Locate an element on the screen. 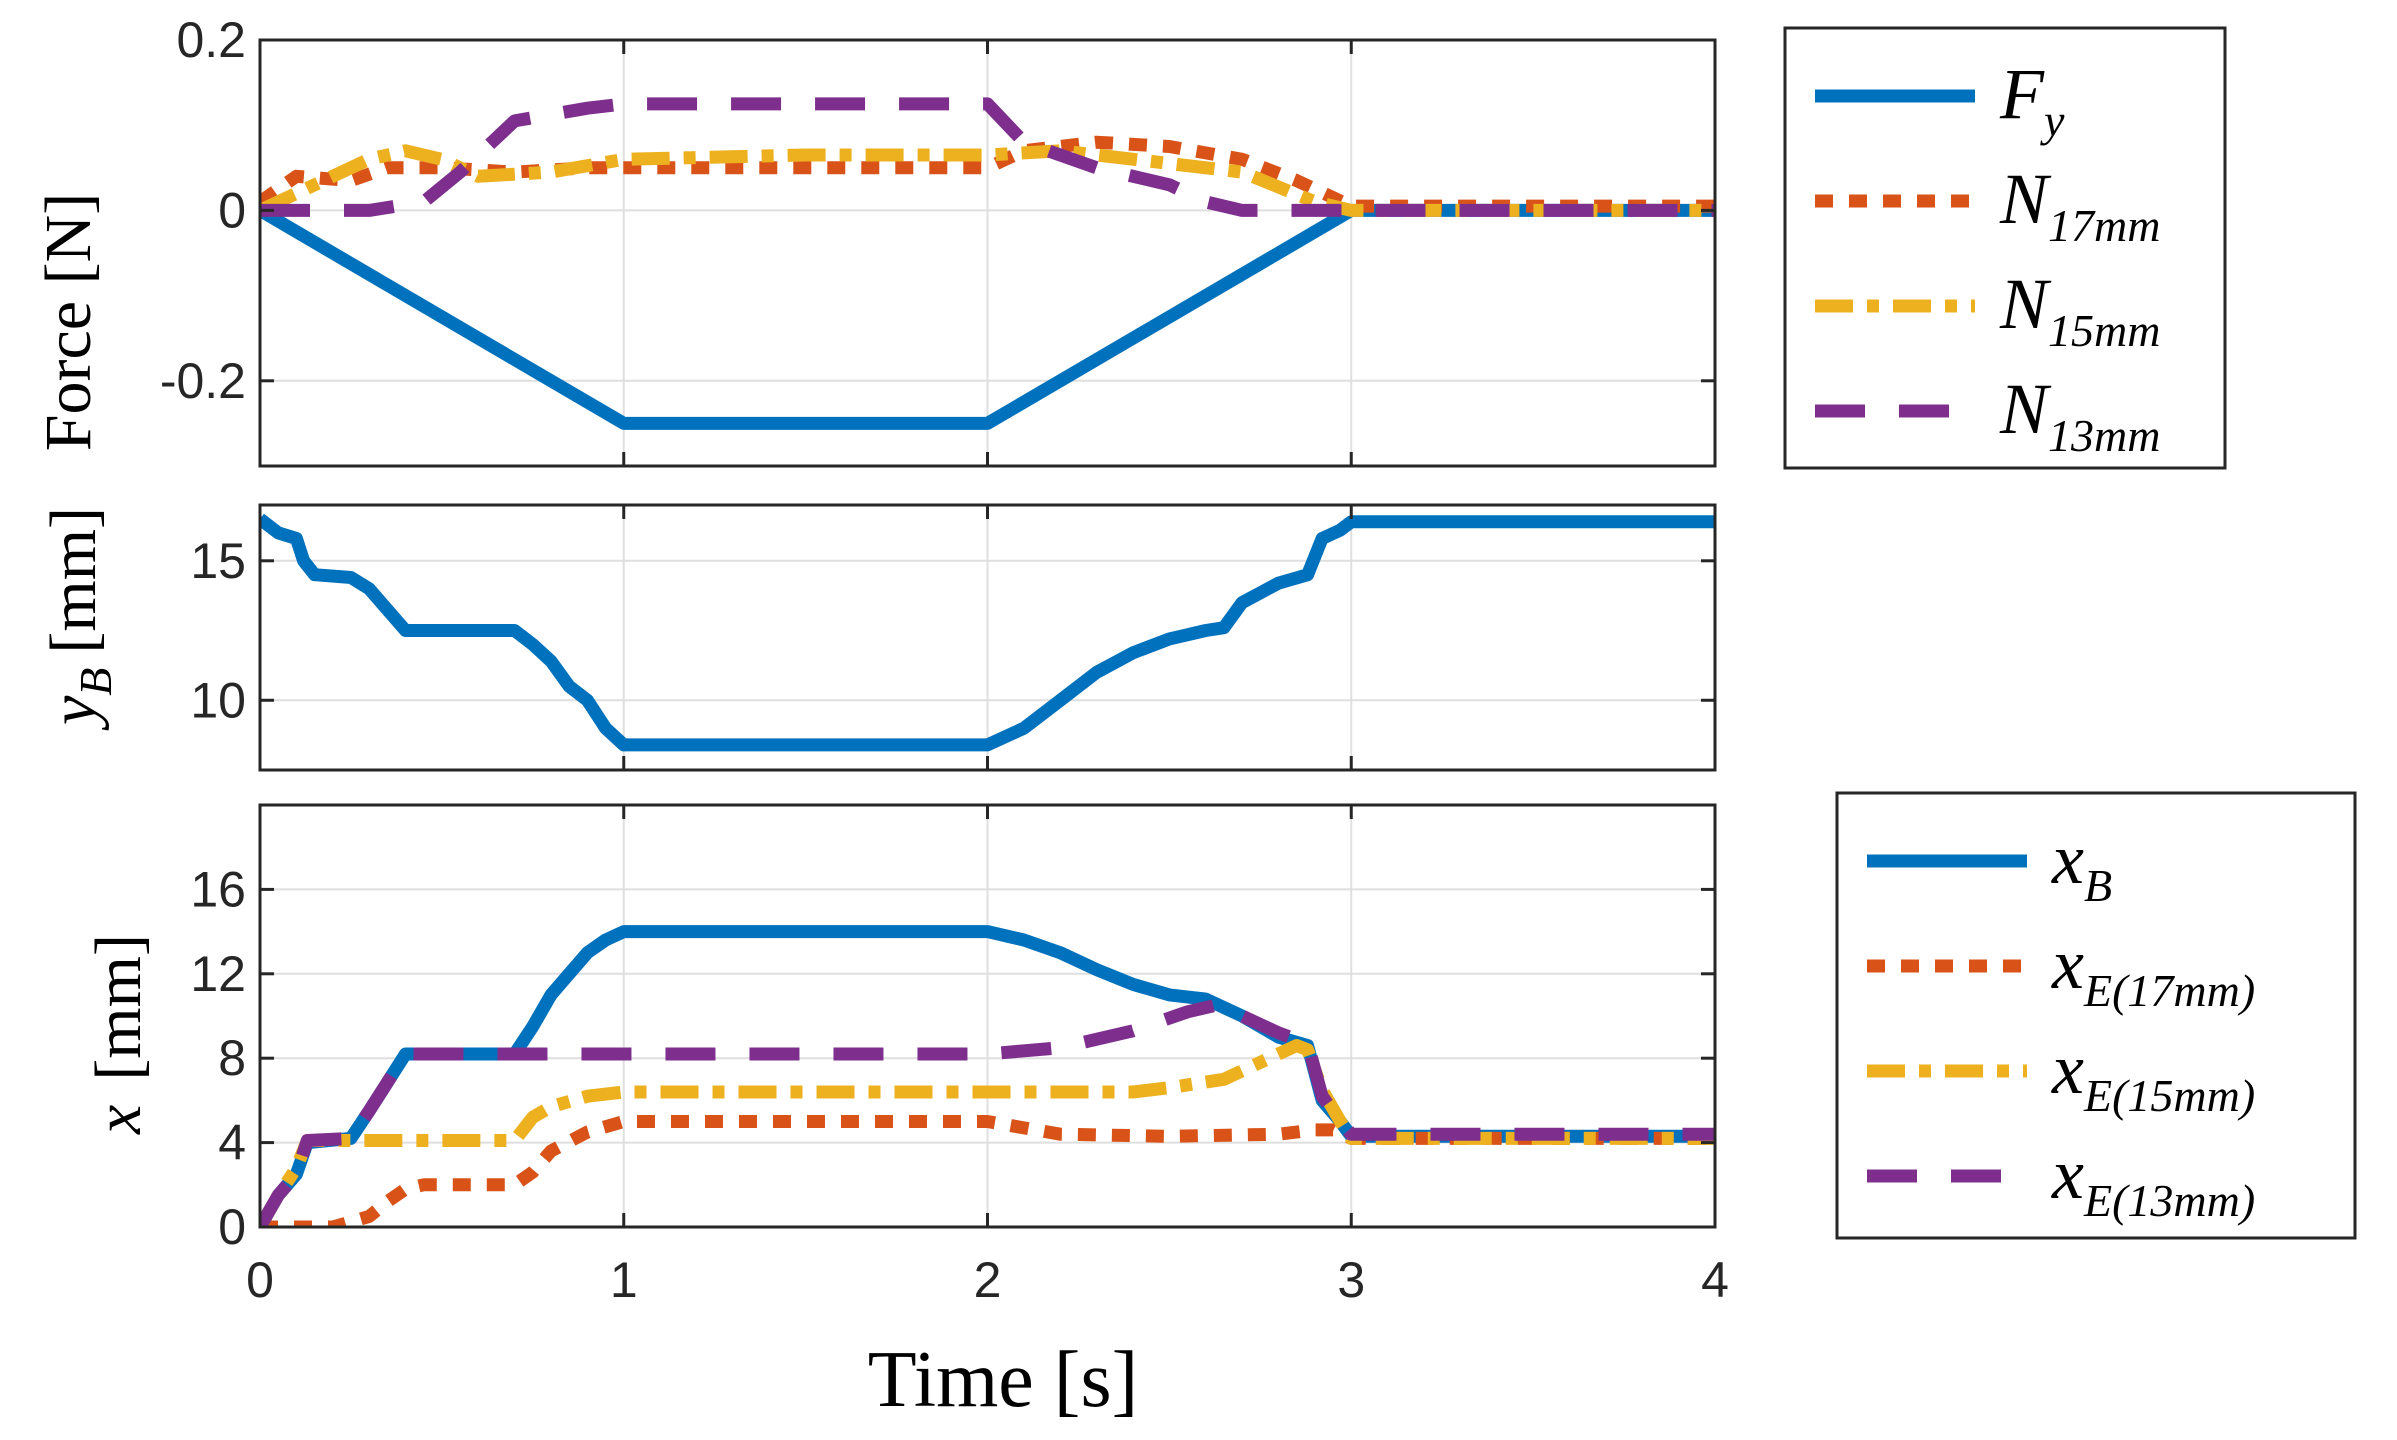 This screenshot has width=2397, height=1440. x-series-x-e-13mm- is located at coordinates (987, 1111).